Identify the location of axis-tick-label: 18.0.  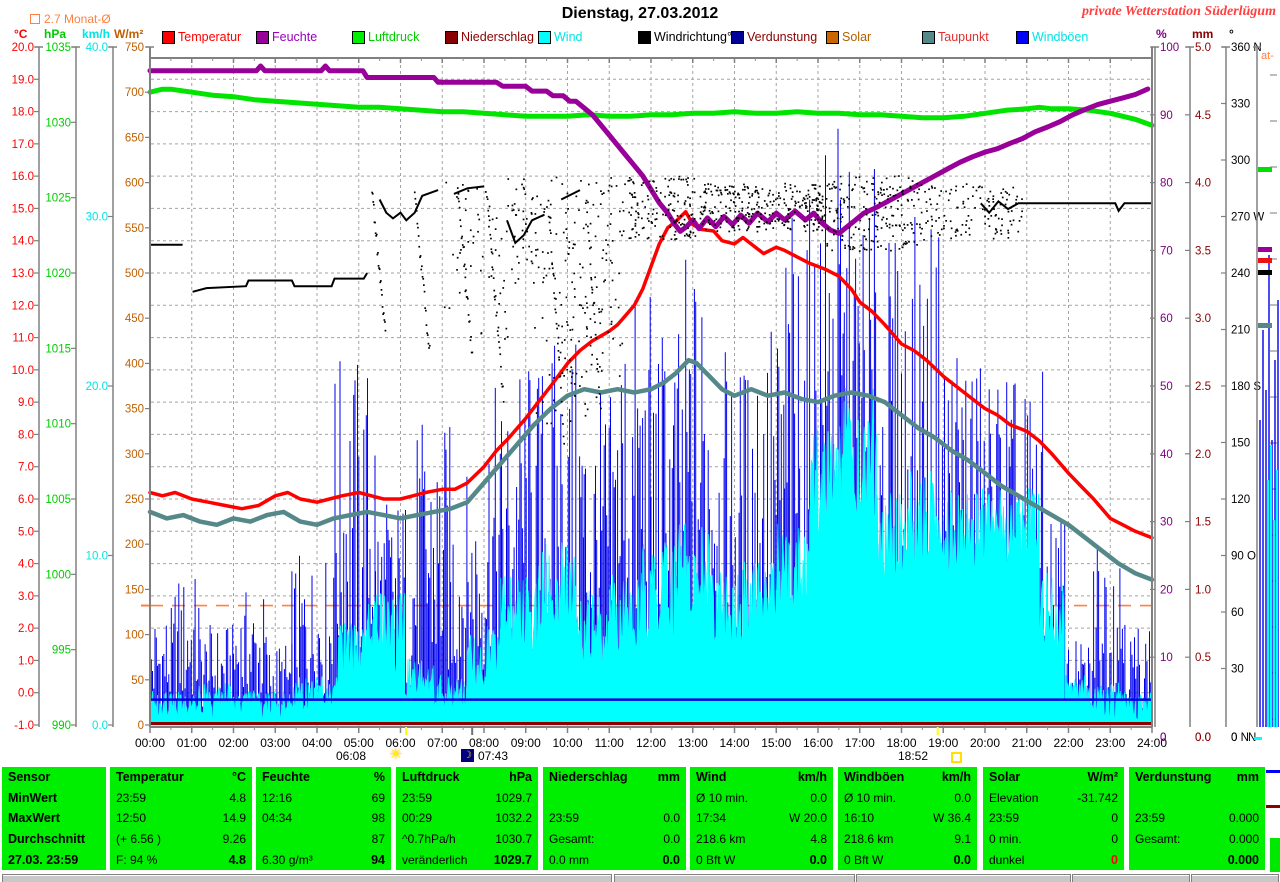
(23, 113).